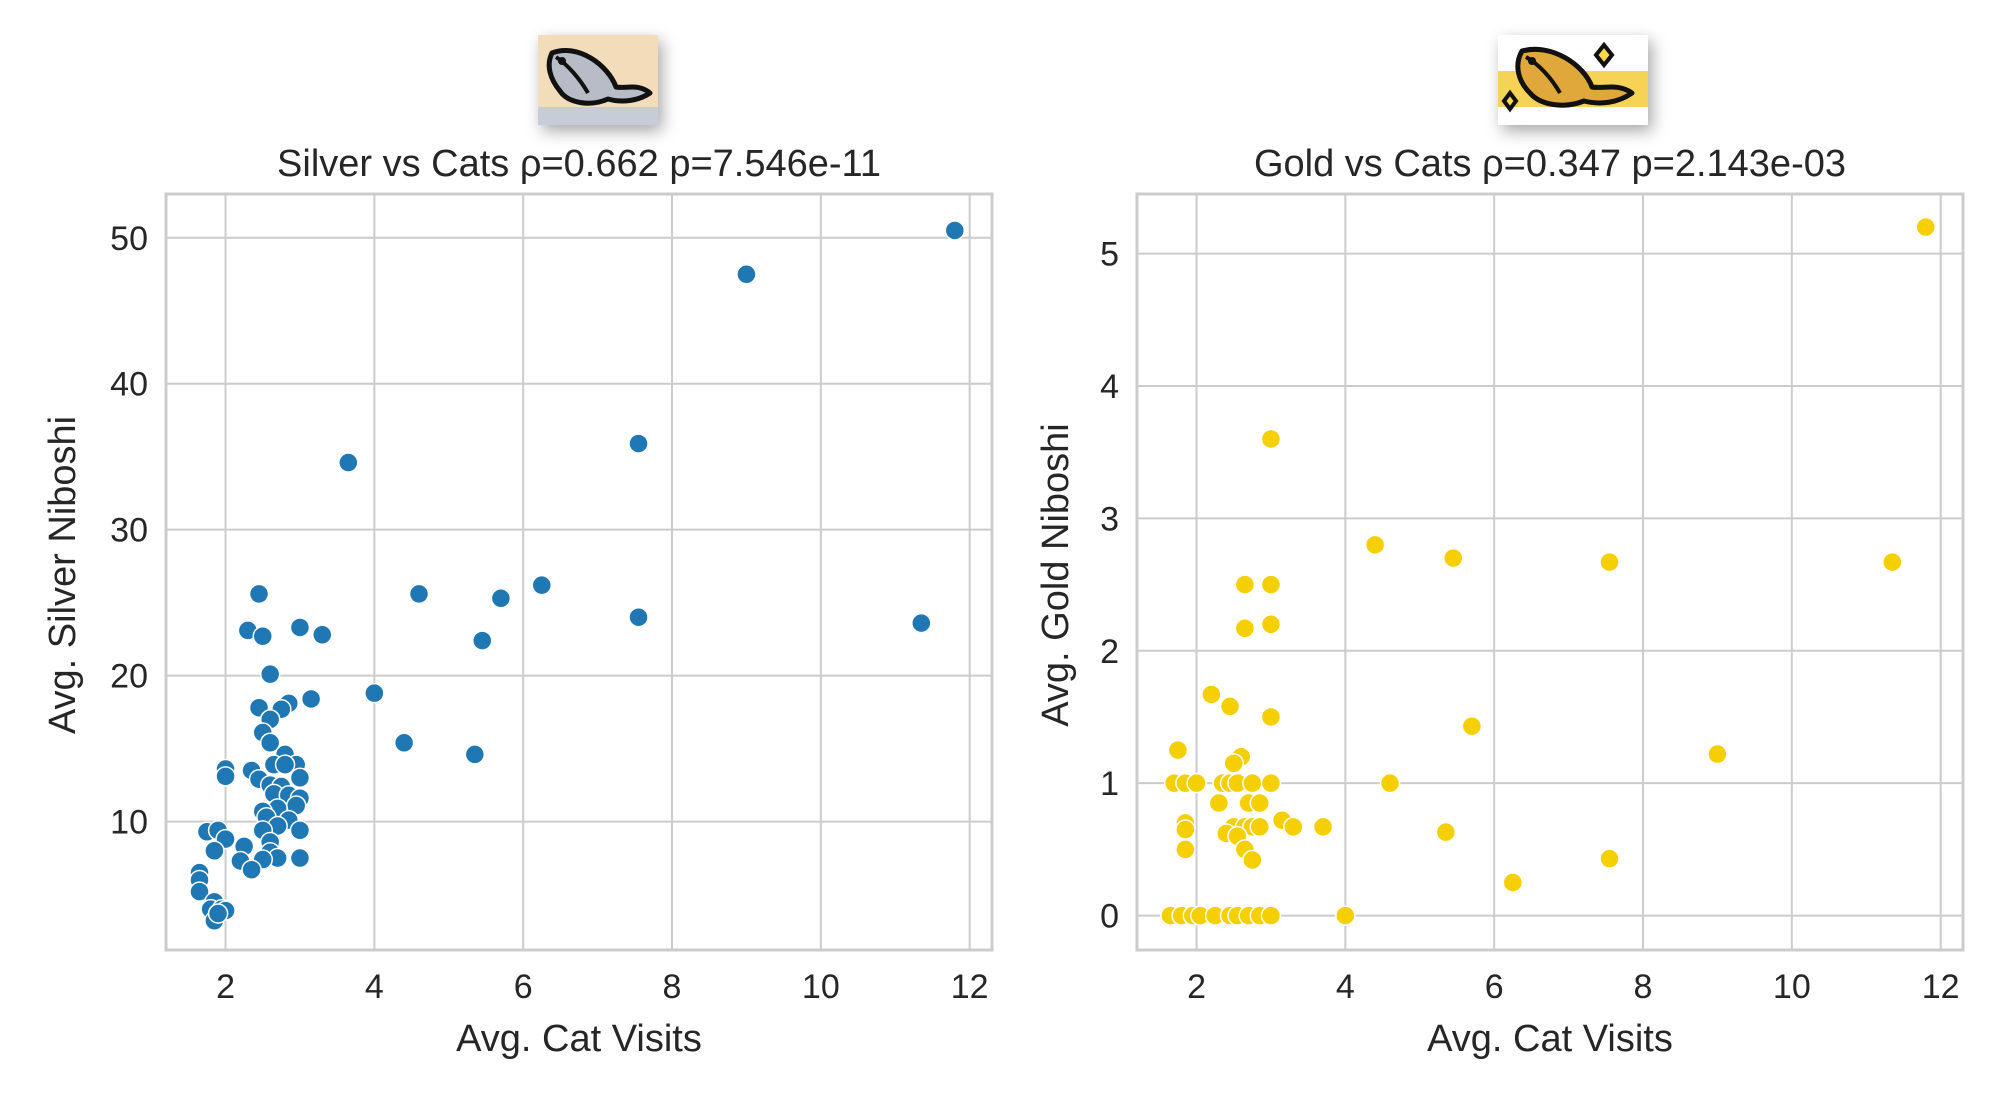 This screenshot has height=1108, width=2000. Describe the element at coordinates (1109, 917) in the screenshot. I see `y-tick-label: 0` at that location.